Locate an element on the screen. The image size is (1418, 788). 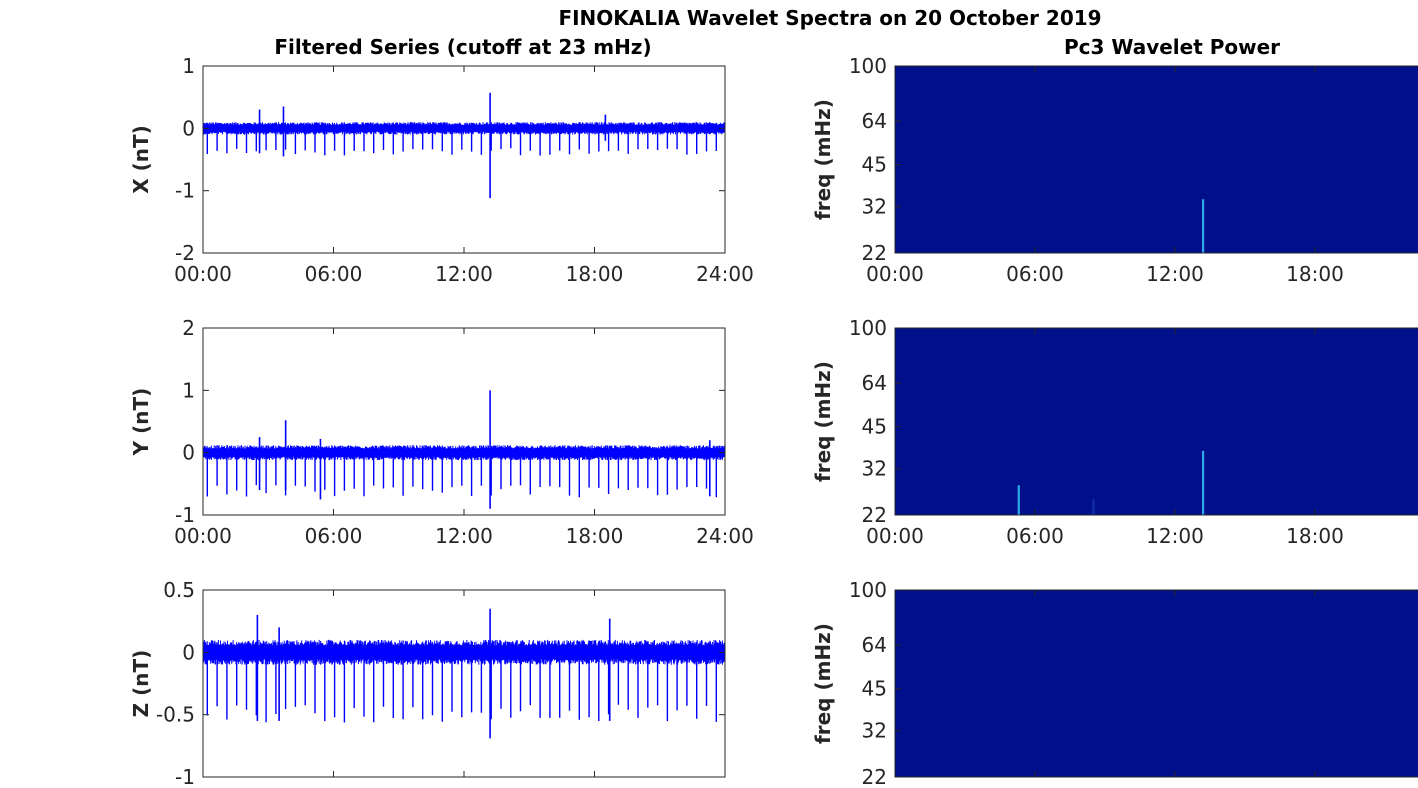
wavelet-x-ytick-label: 64 is located at coordinates (874, 121).